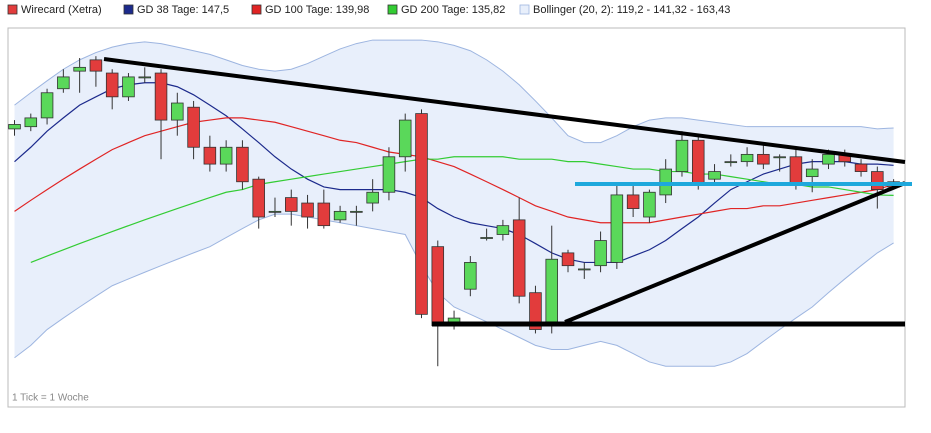  What do you see at coordinates (183, 10) in the screenshot?
I see `legend-label: GD 38 Tage: 147,5` at bounding box center [183, 10].